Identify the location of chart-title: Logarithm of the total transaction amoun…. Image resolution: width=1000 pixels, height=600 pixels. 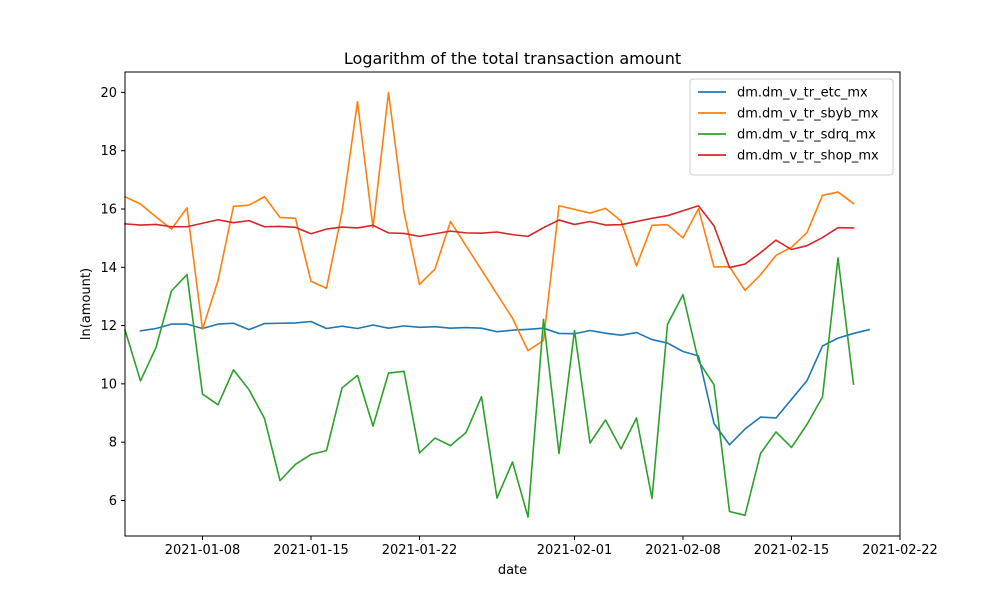
(512, 58).